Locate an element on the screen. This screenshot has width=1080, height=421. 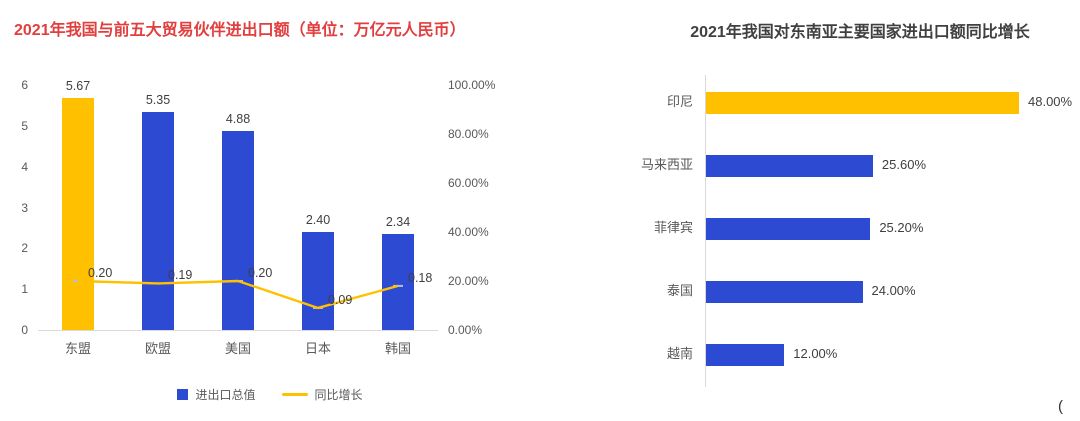
bar-value-label: 5.67 is located at coordinates (78, 86).